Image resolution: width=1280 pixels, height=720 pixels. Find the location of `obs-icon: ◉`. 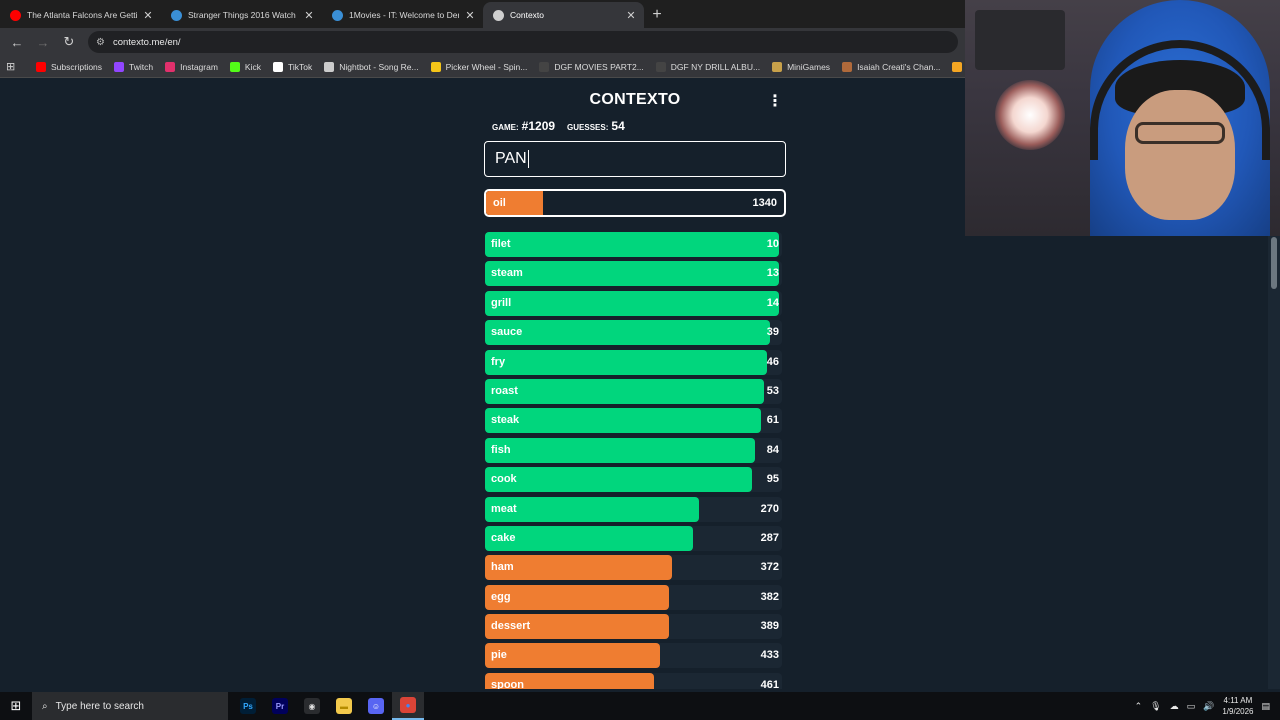

obs-icon: ◉ is located at coordinates (312, 706).